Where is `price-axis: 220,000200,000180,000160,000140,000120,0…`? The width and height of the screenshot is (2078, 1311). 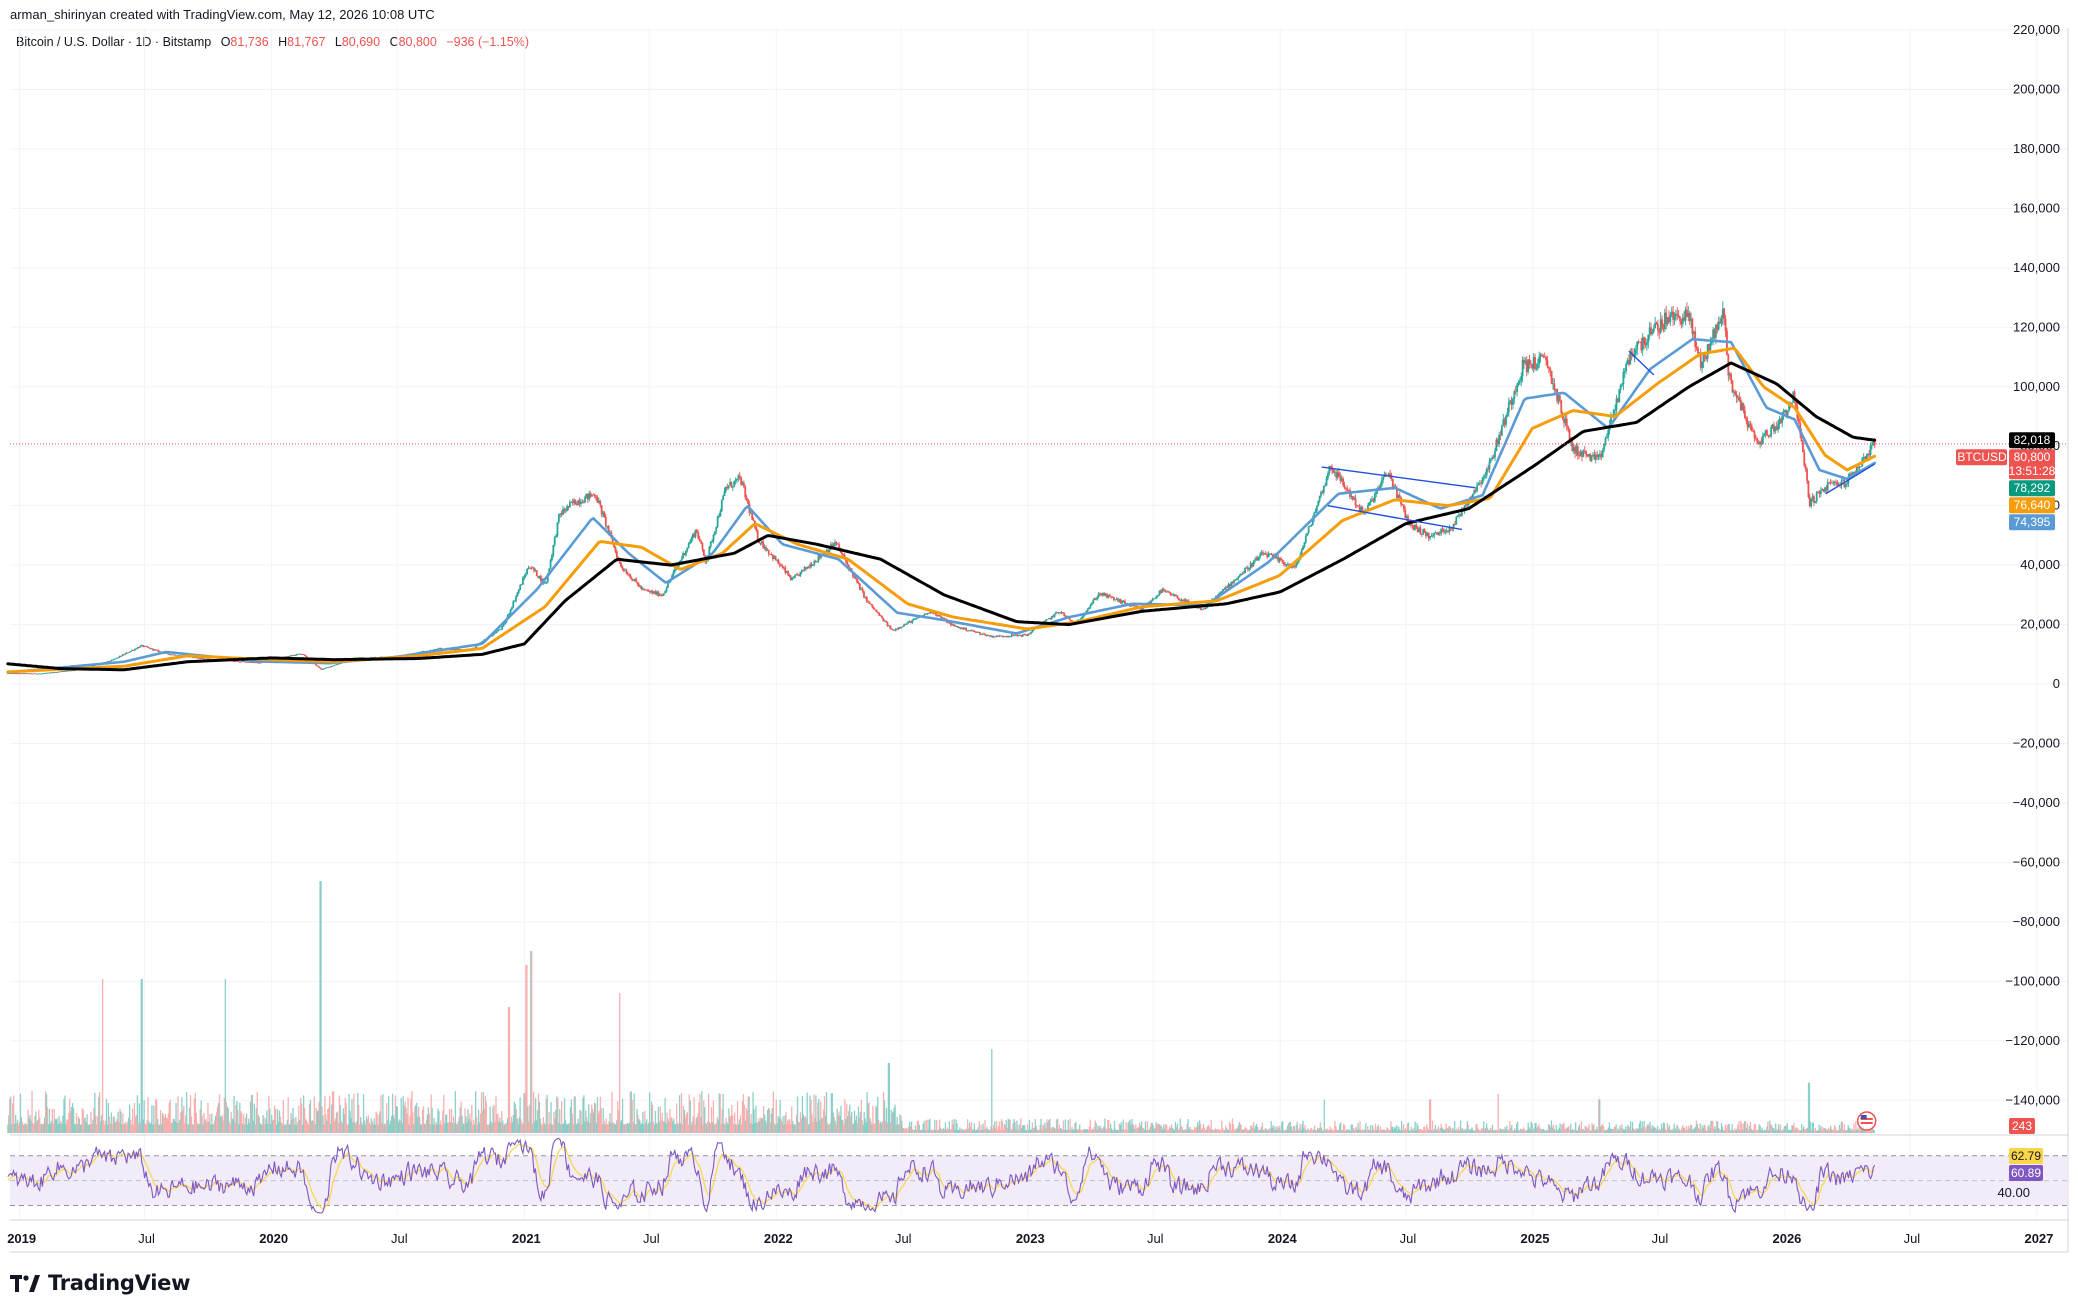
price-axis: 220,000200,000180,000160,000140,000120,0… is located at coordinates (2028, 611).